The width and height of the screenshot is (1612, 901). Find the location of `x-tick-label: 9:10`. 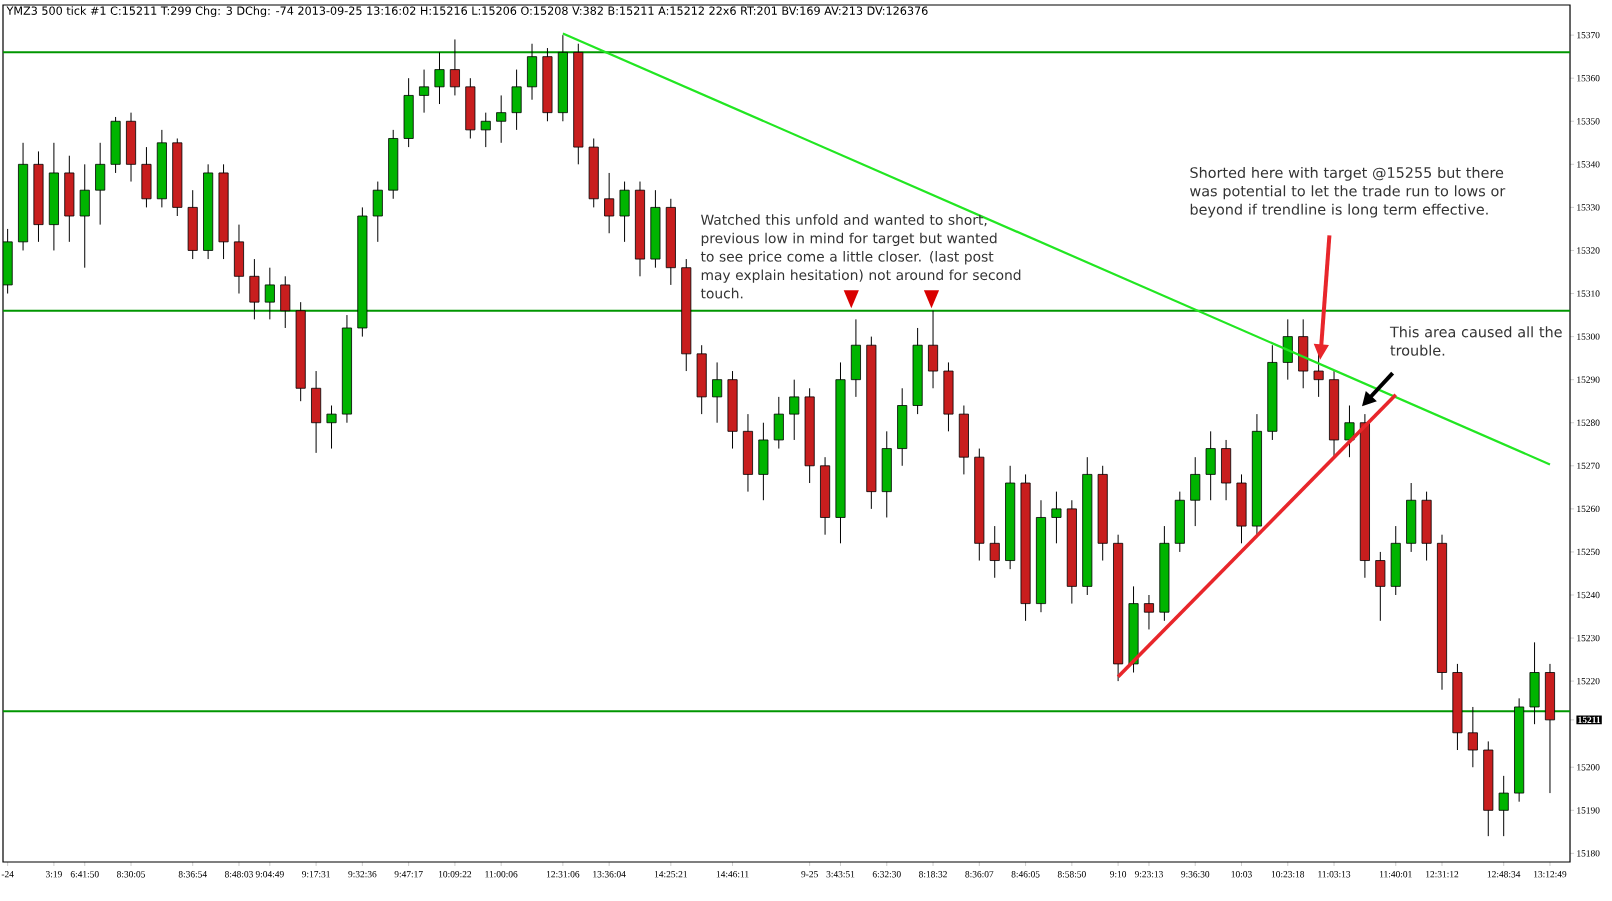

x-tick-label: 9:10 is located at coordinates (1118, 874).